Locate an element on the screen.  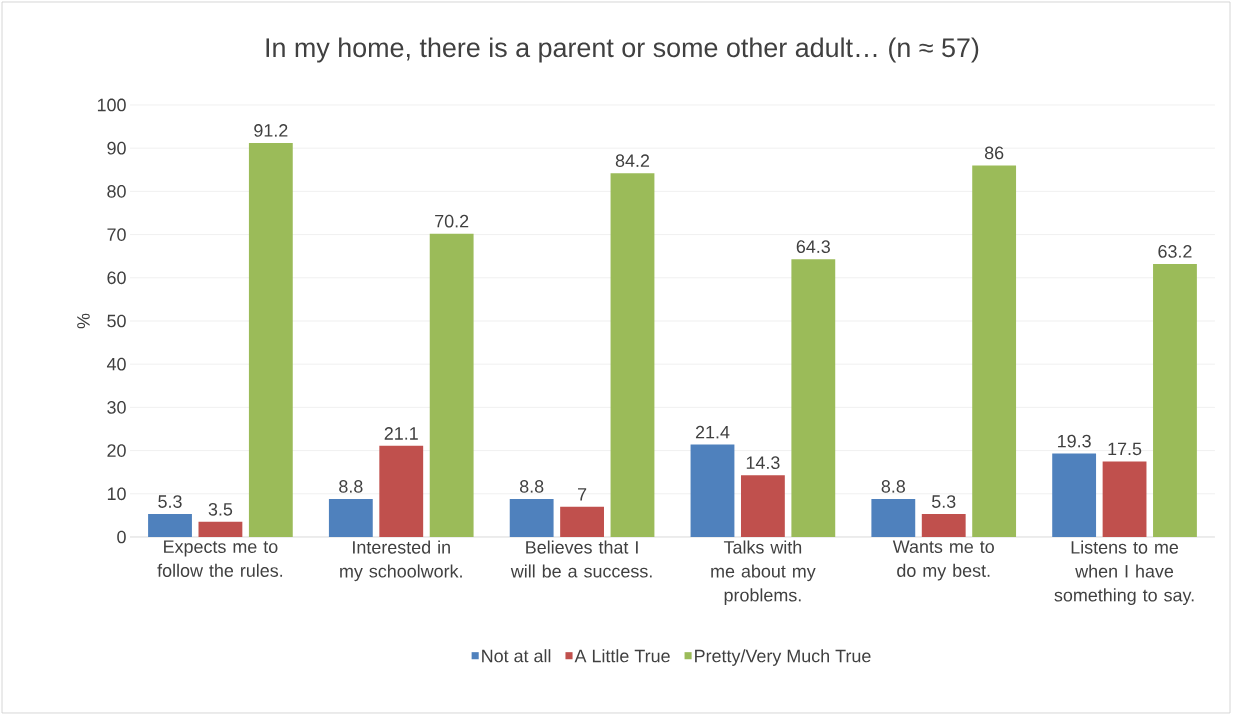
data-label: 17.5 is located at coordinates (1125, 449).